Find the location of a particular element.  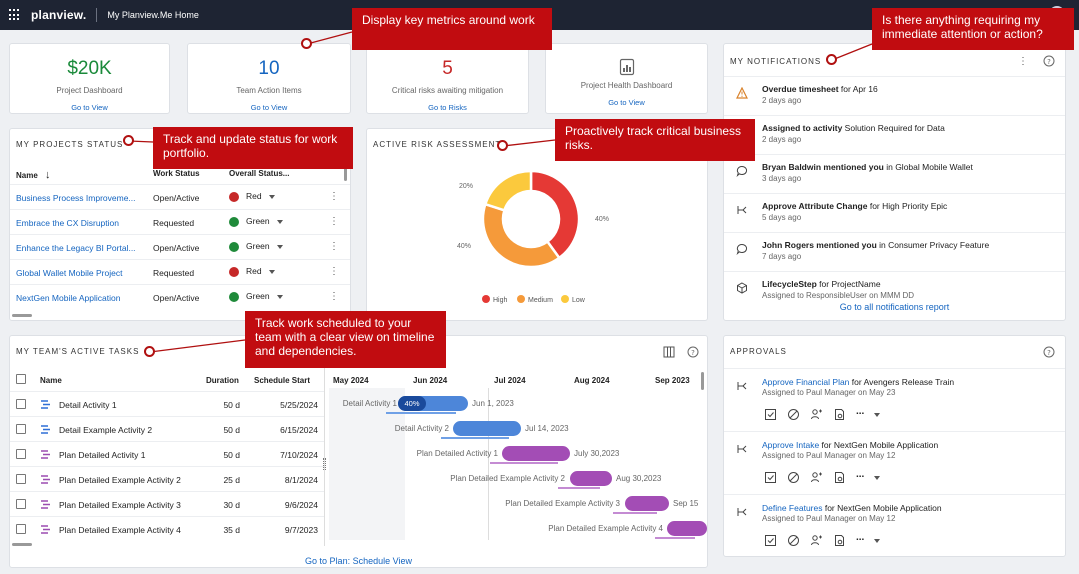

app-grid-icon is located at coordinates (15, 15).